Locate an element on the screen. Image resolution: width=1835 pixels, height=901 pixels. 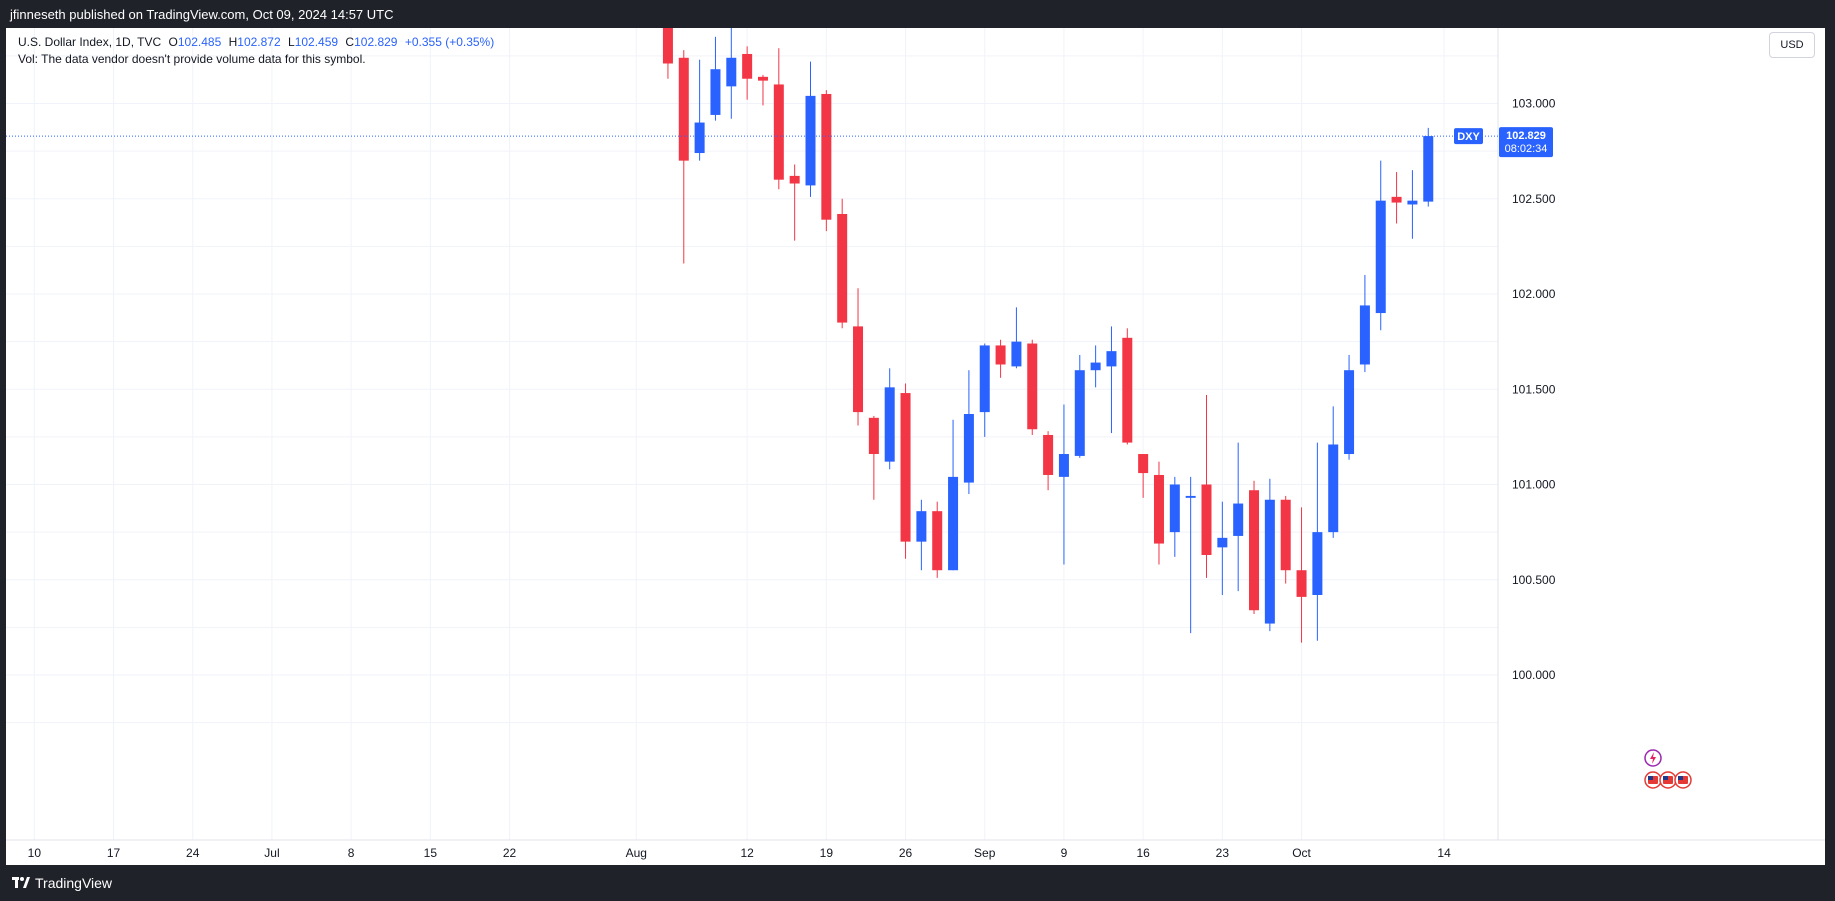
currency-button: USD is located at coordinates (1792, 45).